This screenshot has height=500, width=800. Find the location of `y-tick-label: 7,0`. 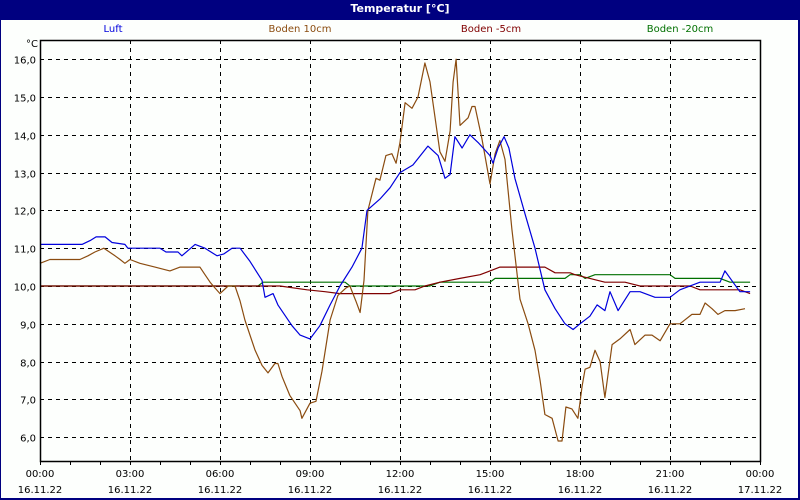

y-tick-label: 7,0 is located at coordinates (28, 401).